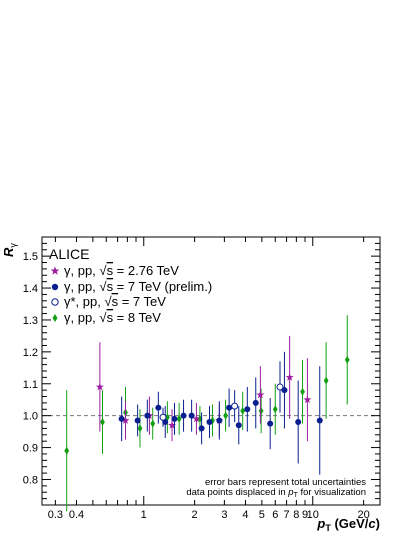 This screenshot has height=537, width=415. What do you see at coordinates (328, 528) in the screenshot?
I see `x-axis-title-sub: T` at bounding box center [328, 528].